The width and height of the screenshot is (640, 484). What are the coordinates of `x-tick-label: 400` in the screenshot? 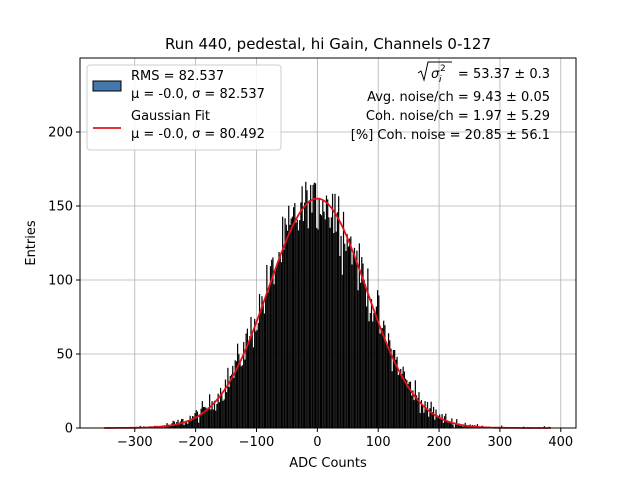 It's located at (560, 442).